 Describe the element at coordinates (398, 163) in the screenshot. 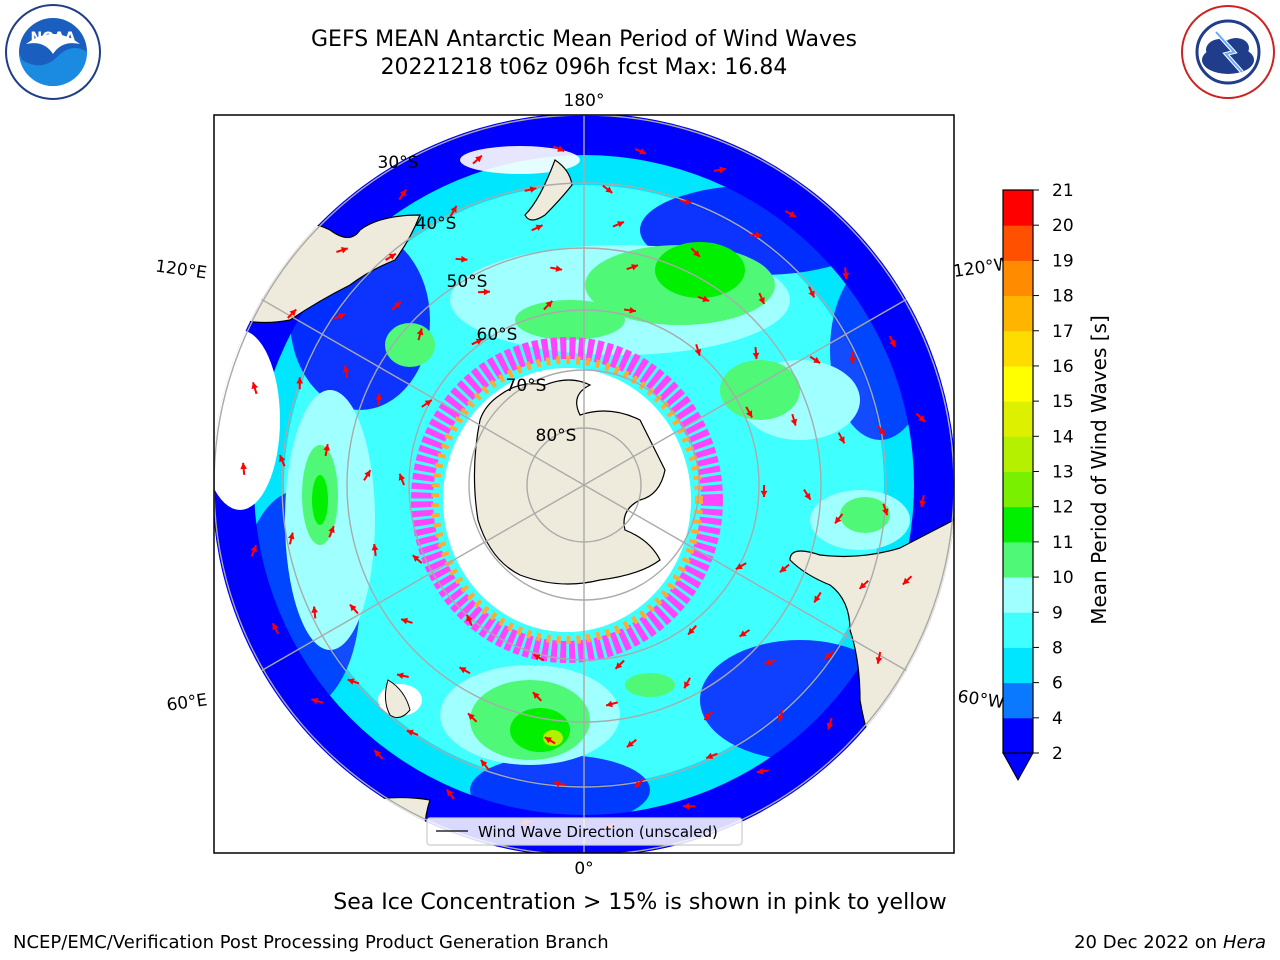

I see `lat-label-30s: 30°S` at that location.